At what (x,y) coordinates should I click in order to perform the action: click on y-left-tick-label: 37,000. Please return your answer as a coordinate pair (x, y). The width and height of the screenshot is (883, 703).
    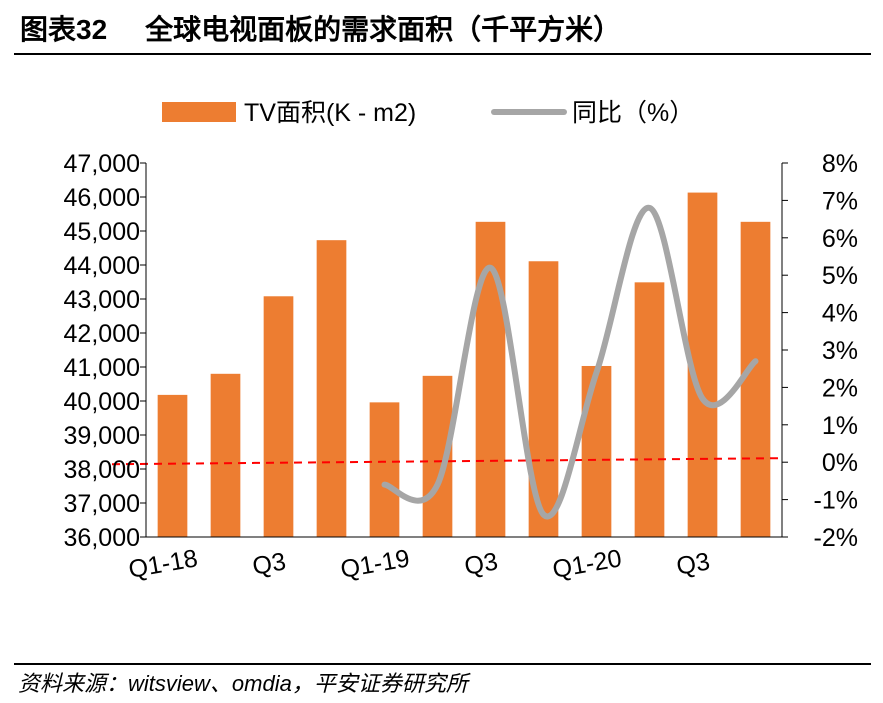
    Looking at the image, I should click on (102, 504).